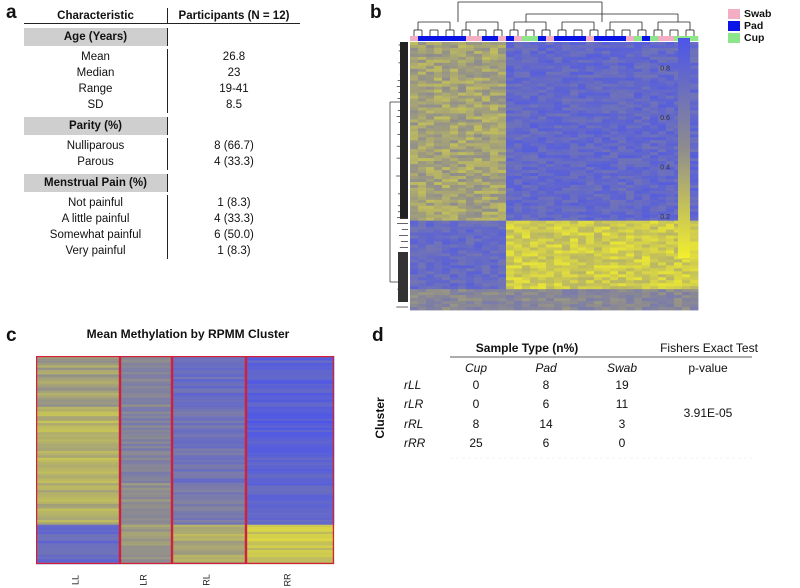 This screenshot has width=800, height=588. What do you see at coordinates (665, 168) in the screenshot?
I see `colorbar-tick-label: 0.4` at bounding box center [665, 168].